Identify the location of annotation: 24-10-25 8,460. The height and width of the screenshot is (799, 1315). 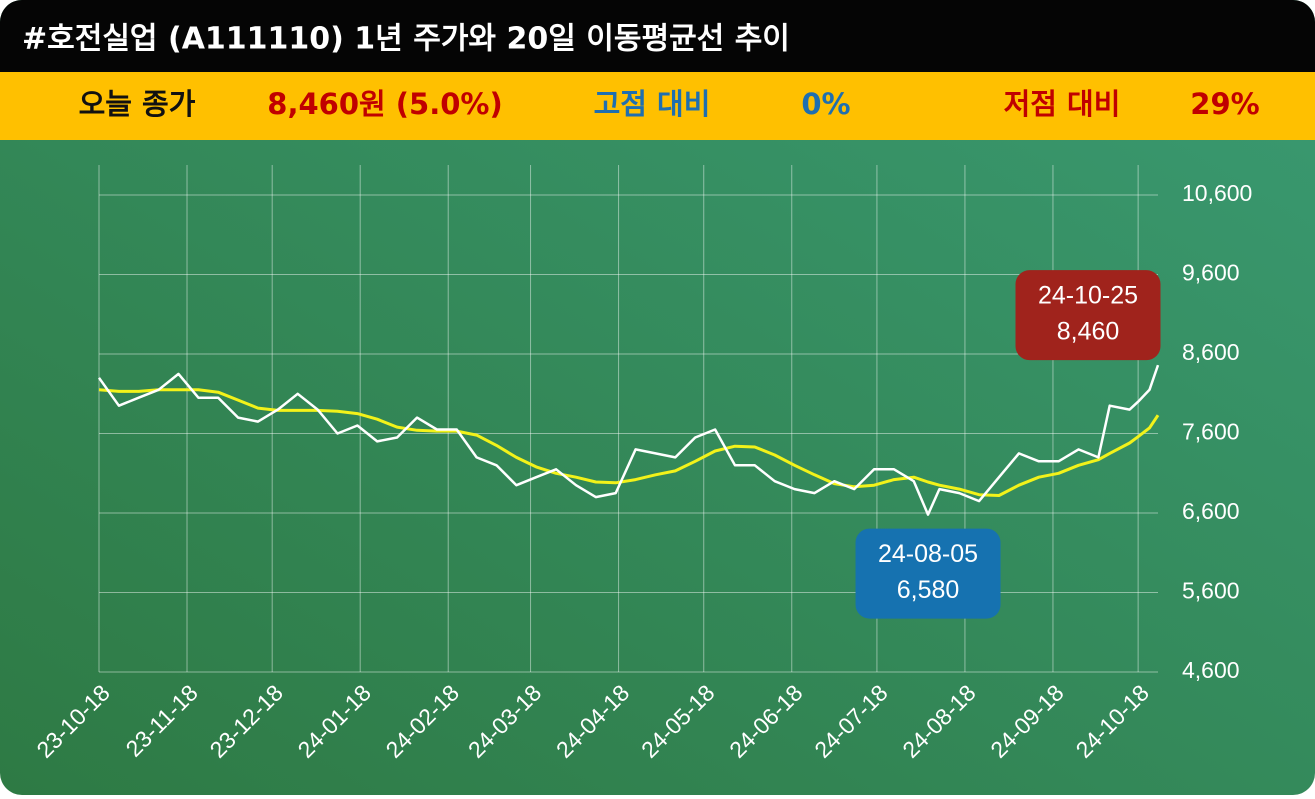
(1088, 315).